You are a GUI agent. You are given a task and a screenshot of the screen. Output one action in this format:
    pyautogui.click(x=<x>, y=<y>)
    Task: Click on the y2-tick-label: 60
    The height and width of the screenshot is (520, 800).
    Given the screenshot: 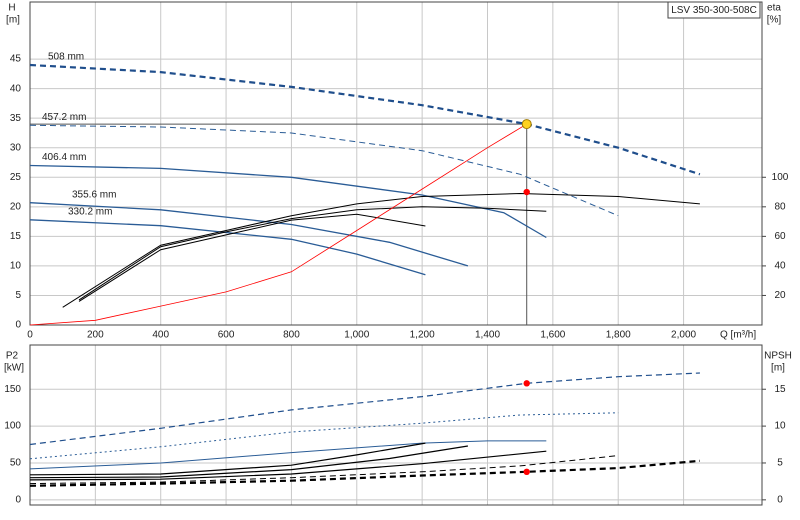 What is the action you would take?
    pyautogui.click(x=780, y=236)
    